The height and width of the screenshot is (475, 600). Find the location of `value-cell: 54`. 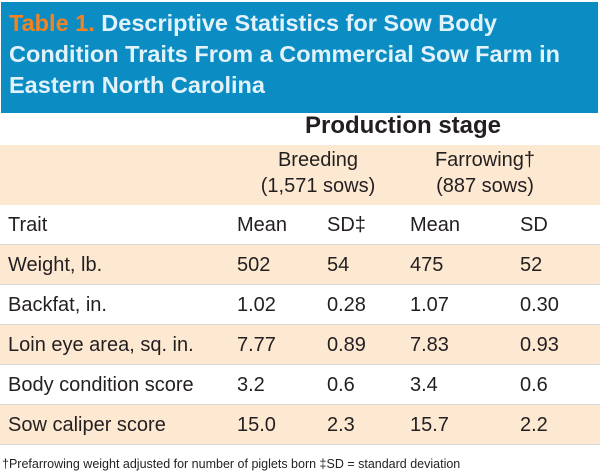

value-cell: 54 is located at coordinates (338, 265).